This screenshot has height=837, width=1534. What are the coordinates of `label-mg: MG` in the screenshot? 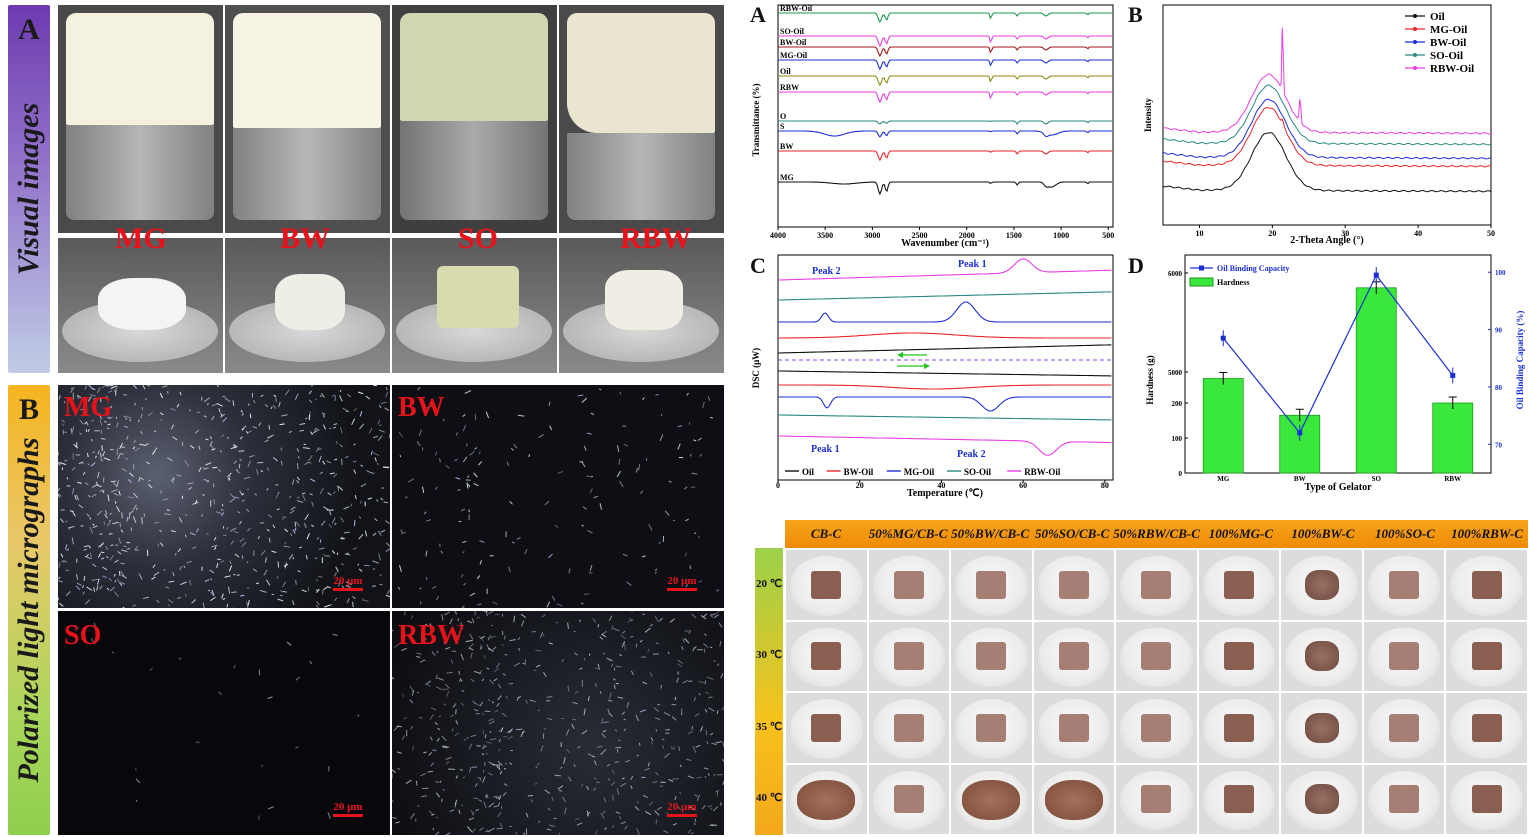 It's located at (141, 238).